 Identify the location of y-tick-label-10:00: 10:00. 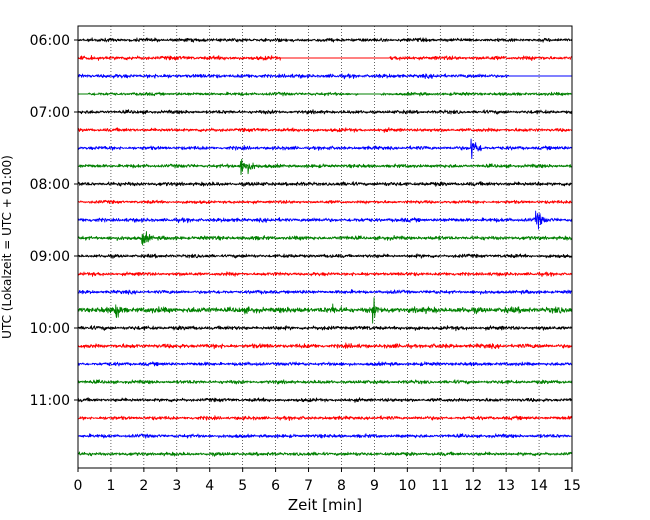
(50, 329).